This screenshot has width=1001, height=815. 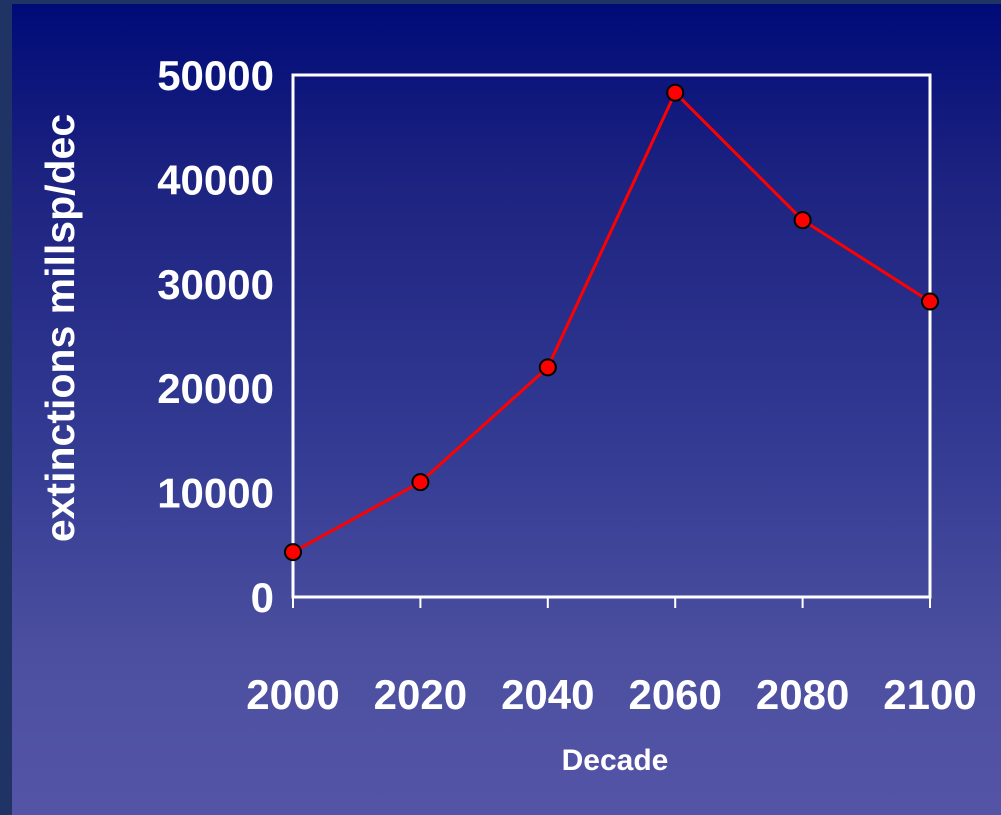 I want to click on y-tick-label: 20000, so click(x=215, y=388).